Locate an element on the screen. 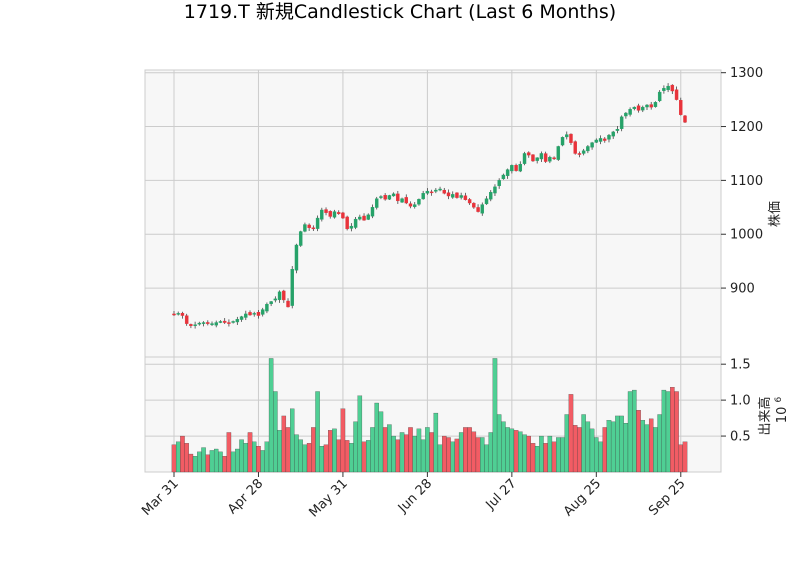  volume-tick-label: 1.0 is located at coordinates (740, 401).